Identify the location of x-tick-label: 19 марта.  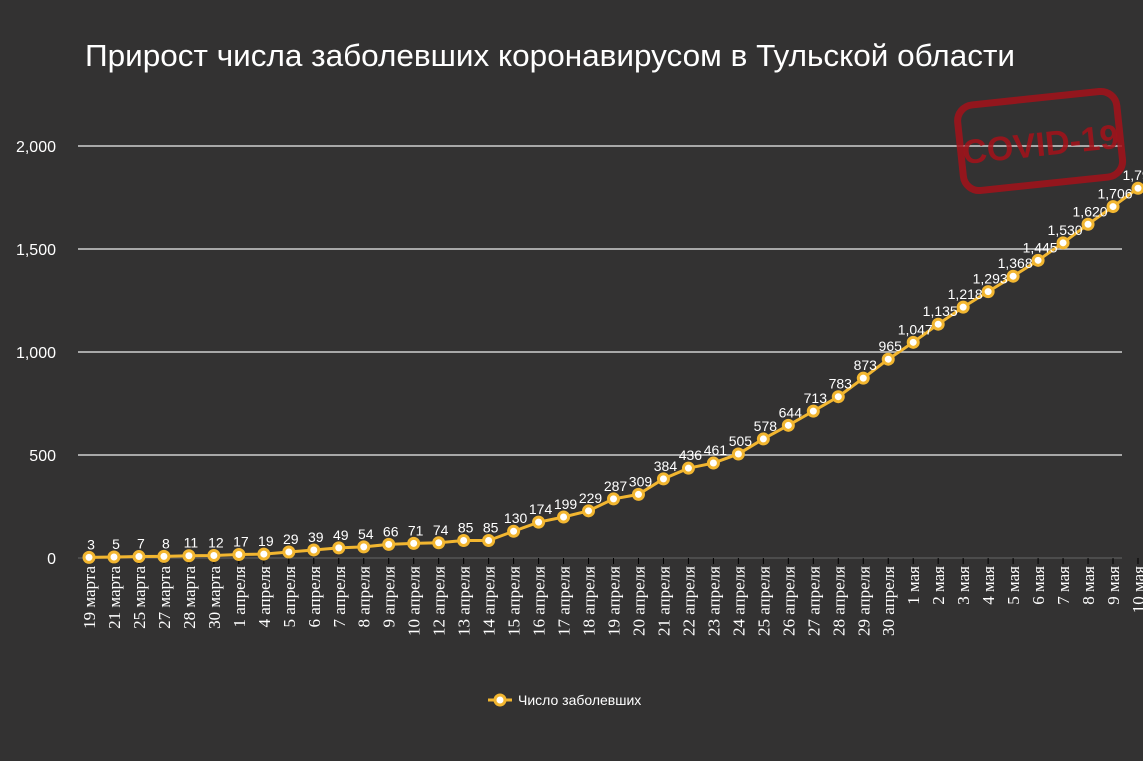
(89, 597).